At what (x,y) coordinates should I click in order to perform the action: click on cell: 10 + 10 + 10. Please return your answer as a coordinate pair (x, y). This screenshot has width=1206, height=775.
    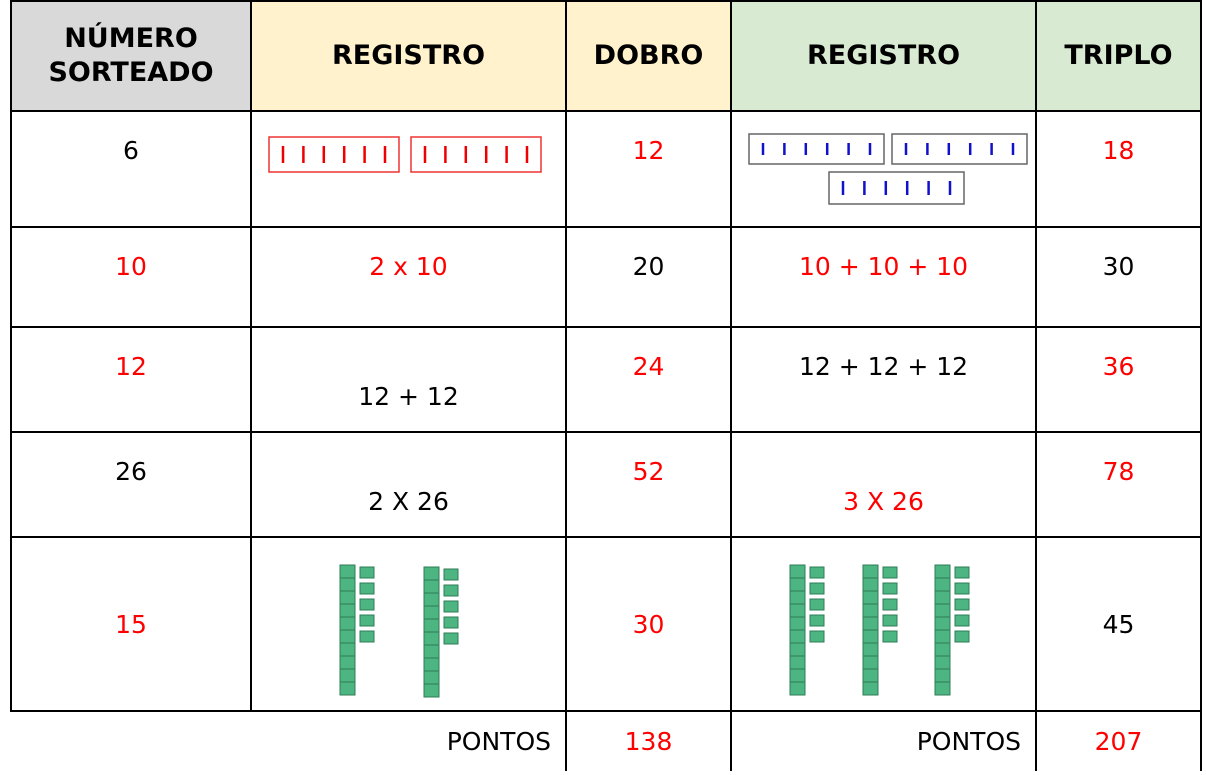
    Looking at the image, I should click on (883, 277).